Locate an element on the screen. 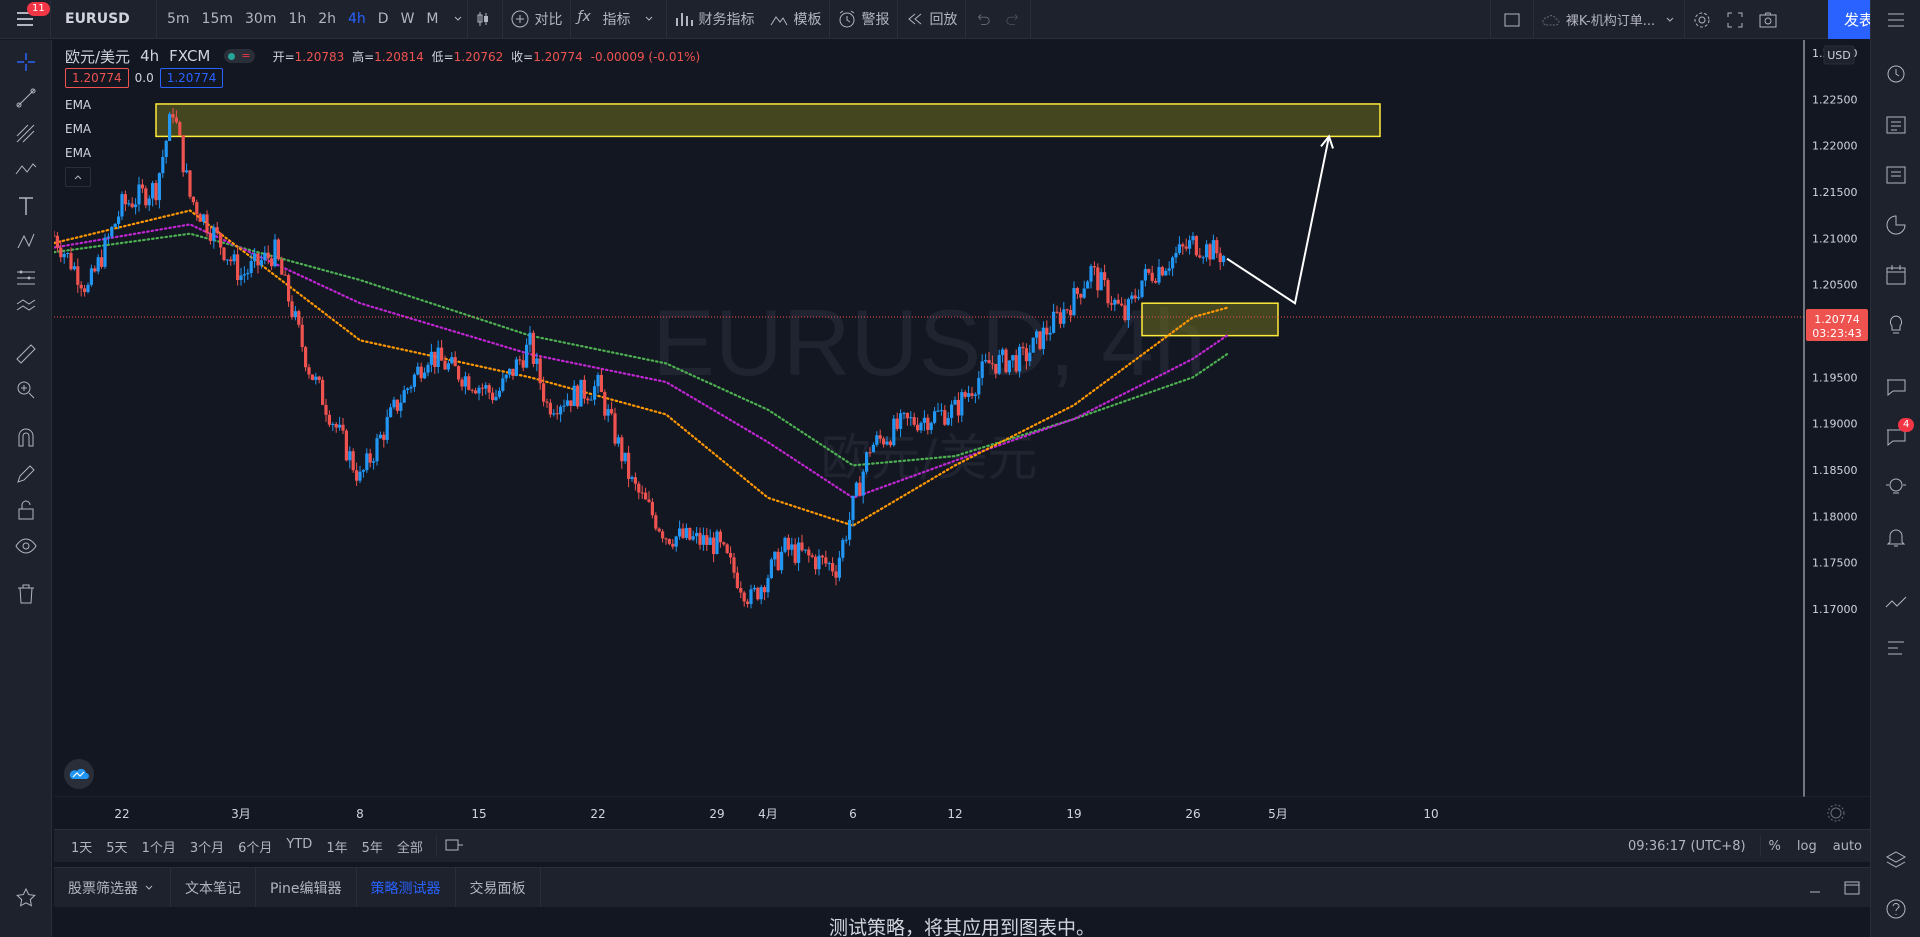 Image resolution: width=1920 pixels, height=937 pixels. drawing-toolbar is located at coordinates (26, 488).